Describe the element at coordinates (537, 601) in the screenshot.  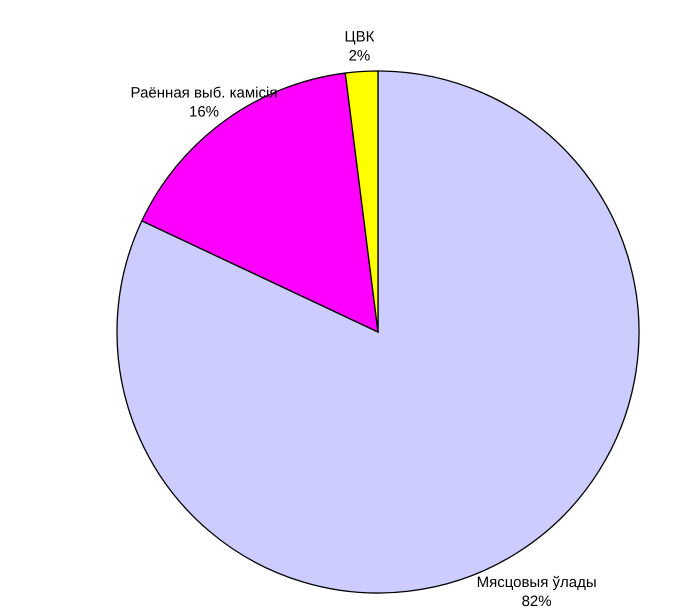
I see `data-label: 82%` at that location.